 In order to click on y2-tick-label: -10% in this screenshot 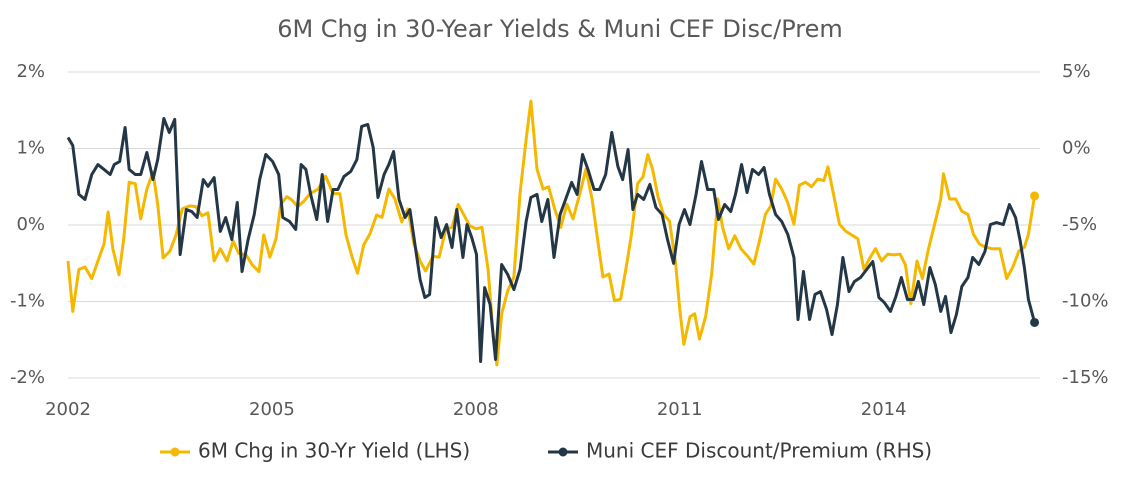, I will do `click(1085, 301)`.